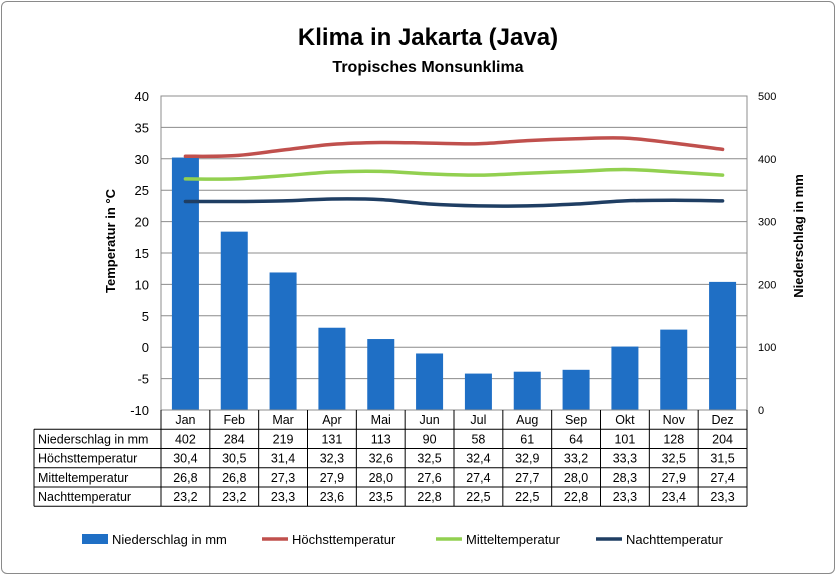 This screenshot has width=836, height=575. Describe the element at coordinates (142, 222) in the screenshot. I see `y-tick-left-label: 20` at that location.